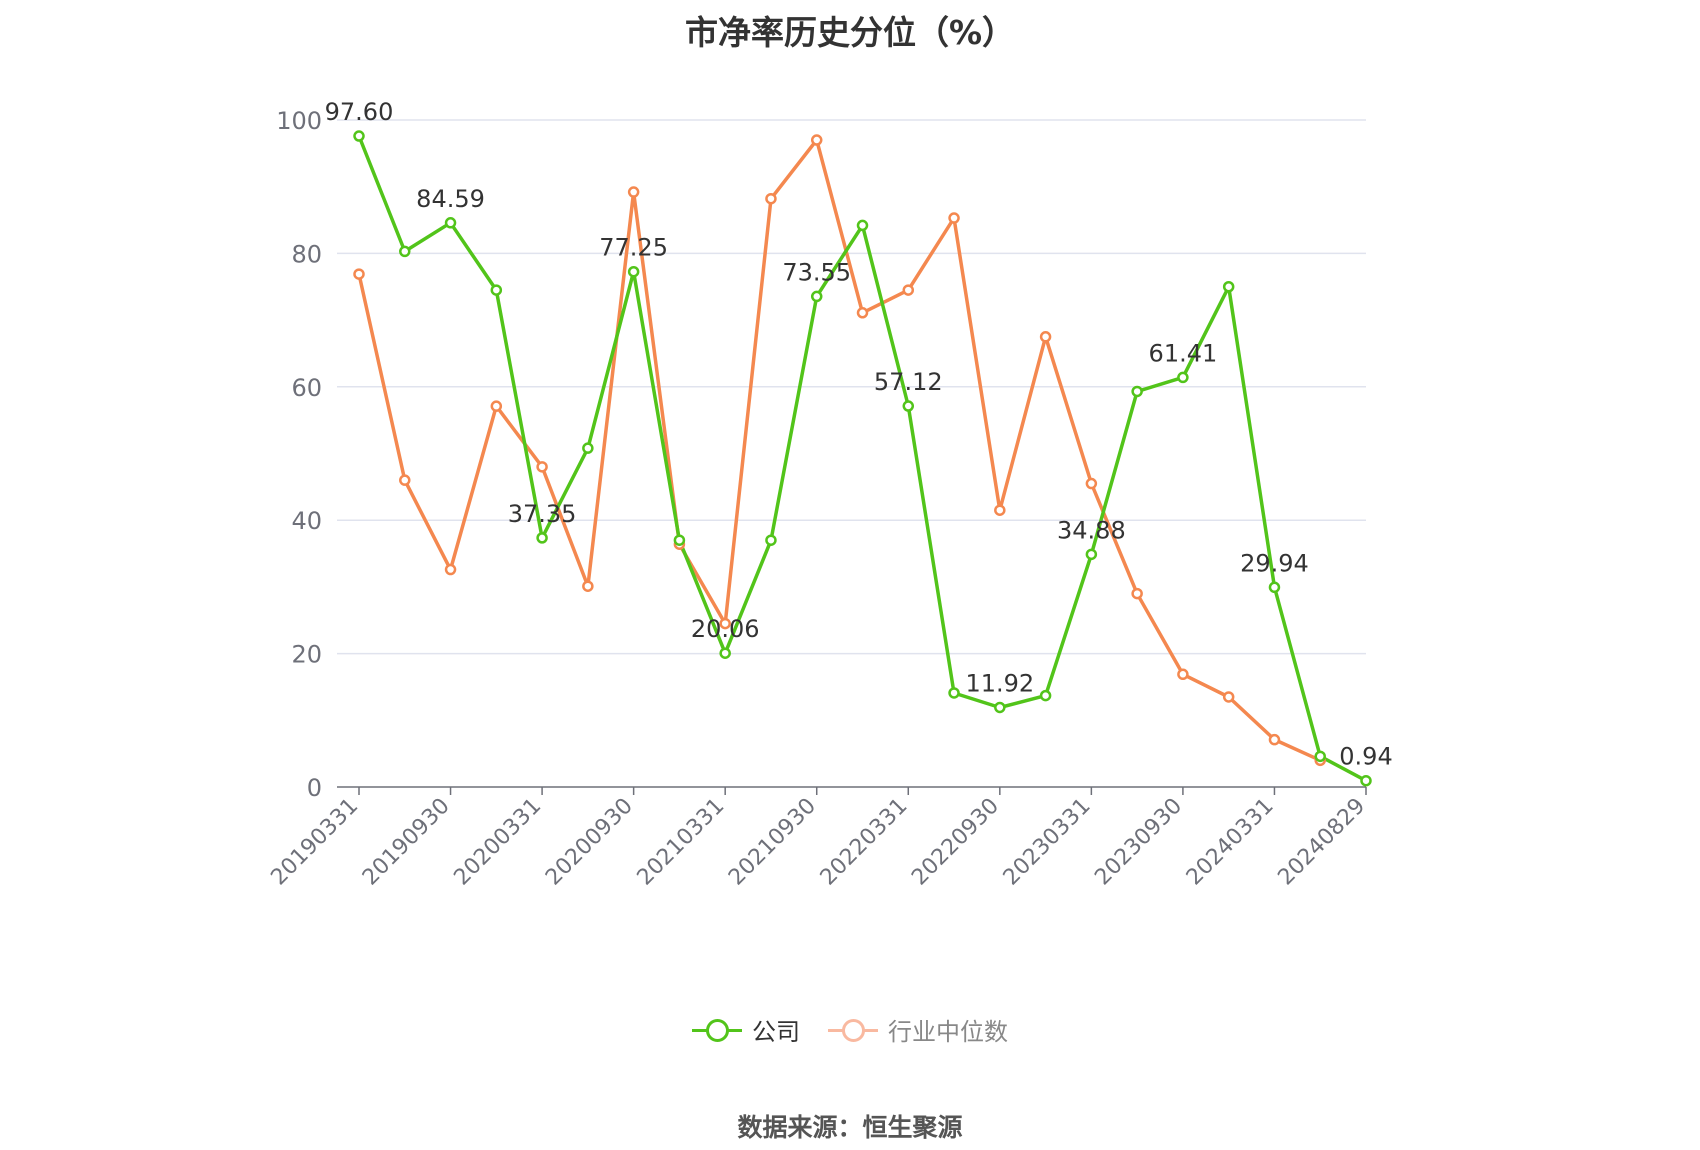 The height and width of the screenshot is (1150, 1700). What do you see at coordinates (406, 842) in the screenshot?
I see `x-tick-label: 20190930` at bounding box center [406, 842].